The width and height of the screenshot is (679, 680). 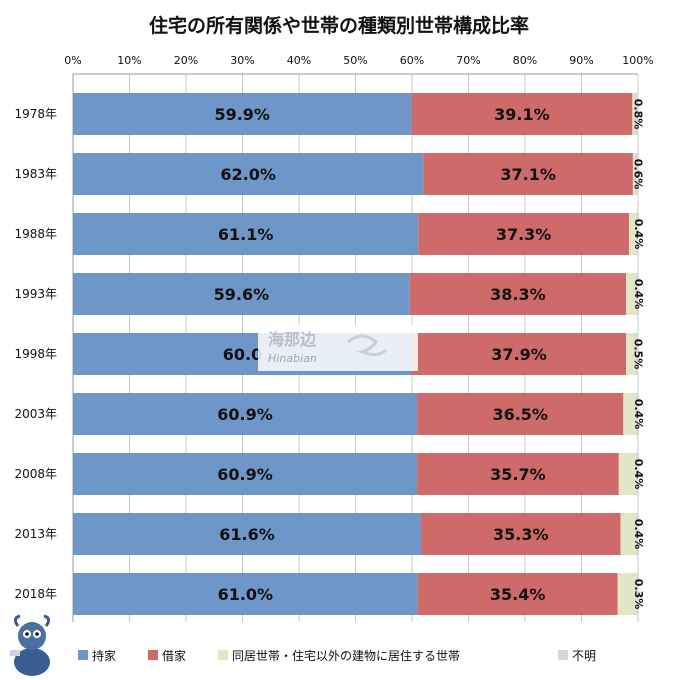 I want to click on x-tick-label: 10%, so click(x=129, y=60).